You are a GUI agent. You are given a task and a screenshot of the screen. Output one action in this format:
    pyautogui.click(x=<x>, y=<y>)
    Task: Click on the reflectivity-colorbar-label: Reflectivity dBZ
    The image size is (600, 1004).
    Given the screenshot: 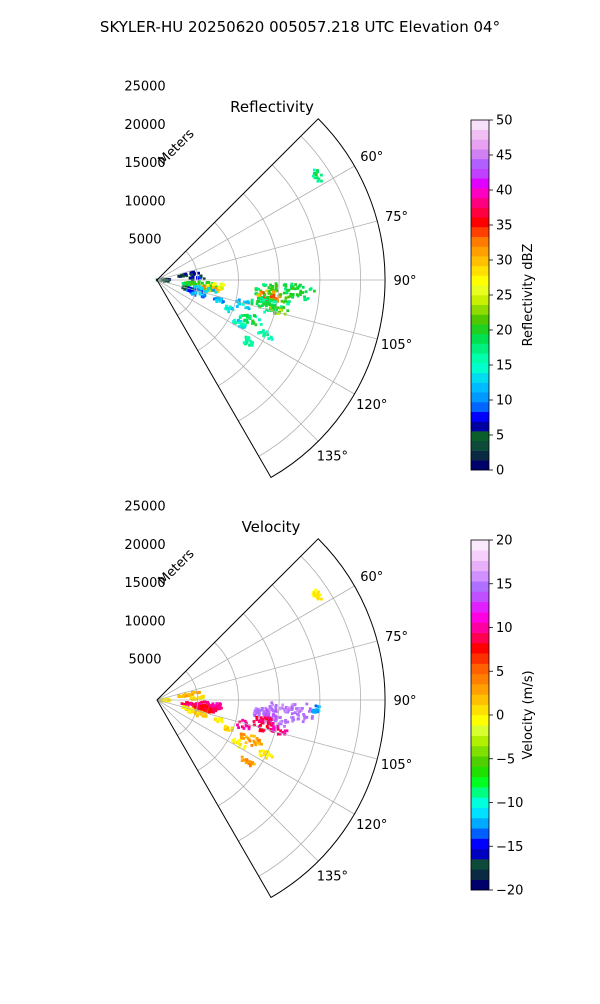 What is the action you would take?
    pyautogui.click(x=528, y=295)
    